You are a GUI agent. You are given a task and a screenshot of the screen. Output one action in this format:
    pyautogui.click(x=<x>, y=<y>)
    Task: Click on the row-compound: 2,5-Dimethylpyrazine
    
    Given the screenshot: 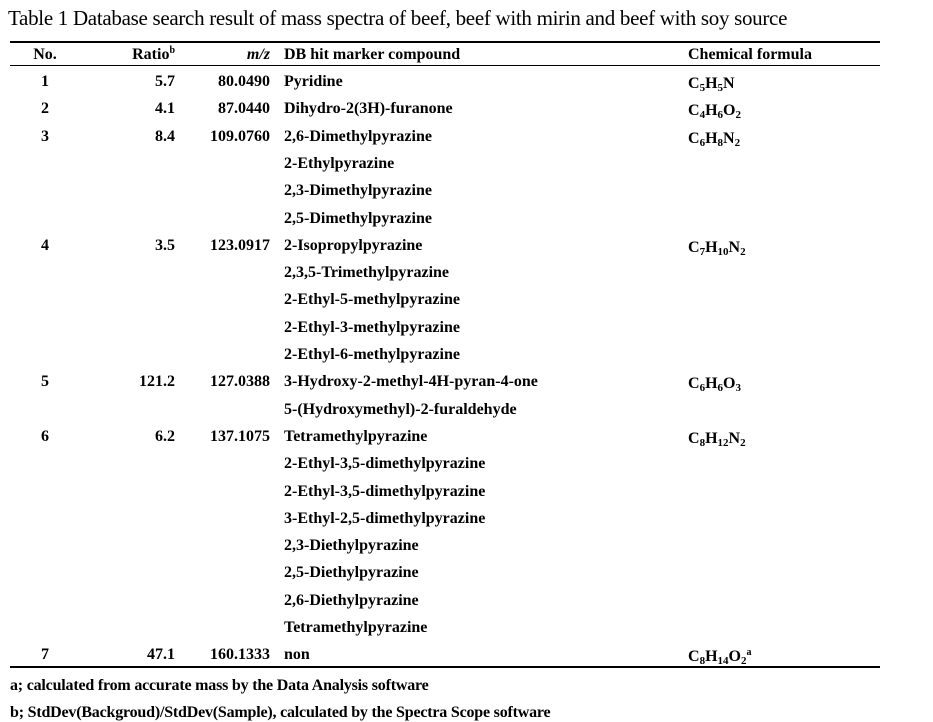 What is the action you would take?
    pyautogui.click(x=358, y=218)
    